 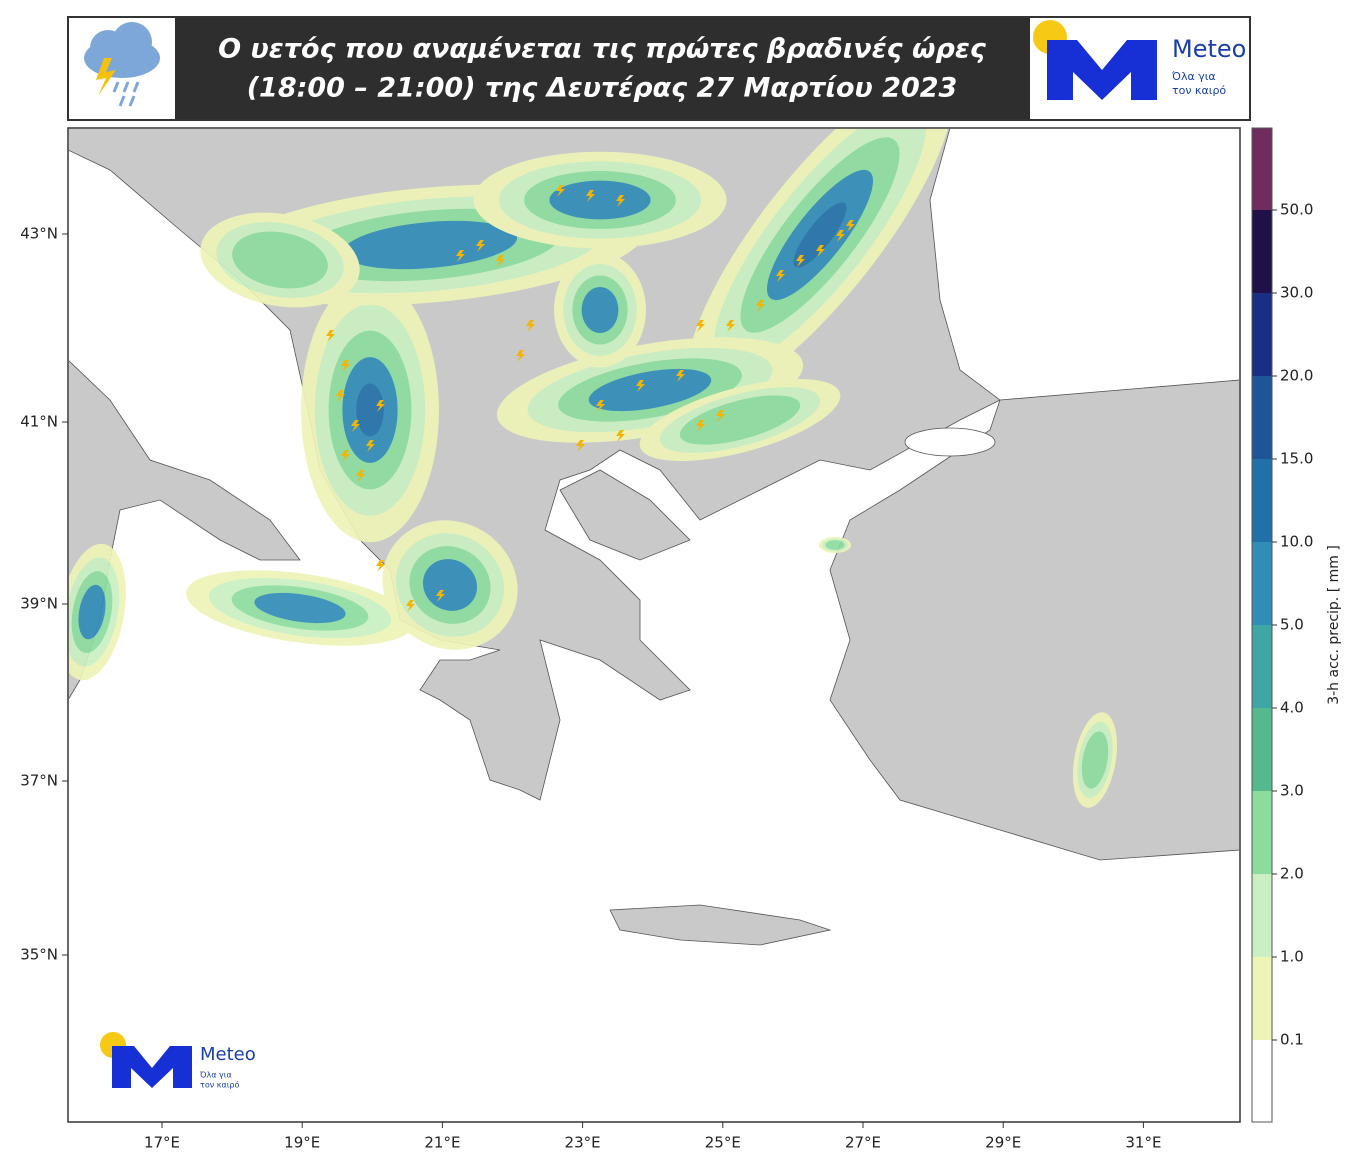 What do you see at coordinates (1296, 459) in the screenshot?
I see `colorbar-tick-label: 15.0` at bounding box center [1296, 459].